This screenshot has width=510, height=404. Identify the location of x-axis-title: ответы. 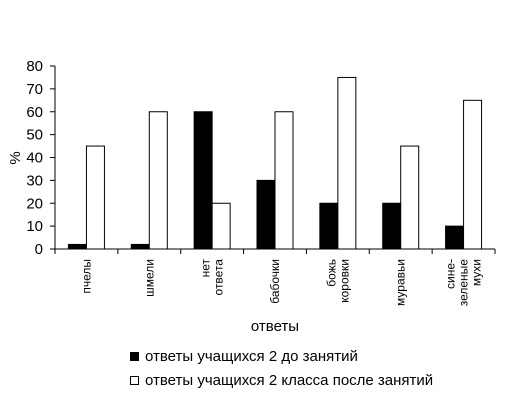
(275, 326).